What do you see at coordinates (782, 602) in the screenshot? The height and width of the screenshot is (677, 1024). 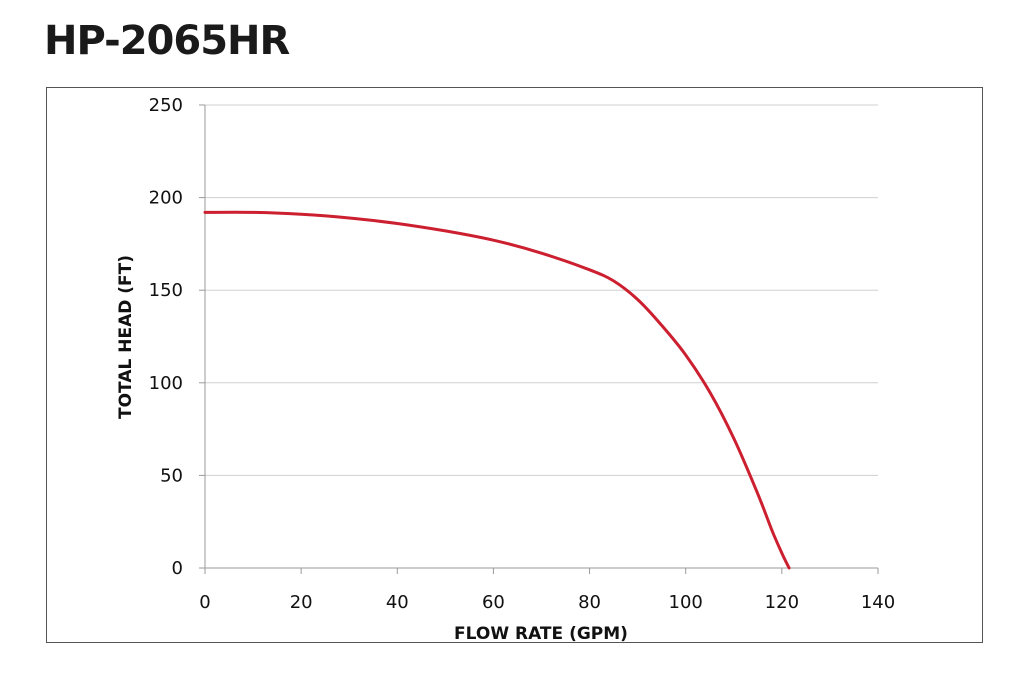 I see `x-tick-label-6: 120` at bounding box center [782, 602].